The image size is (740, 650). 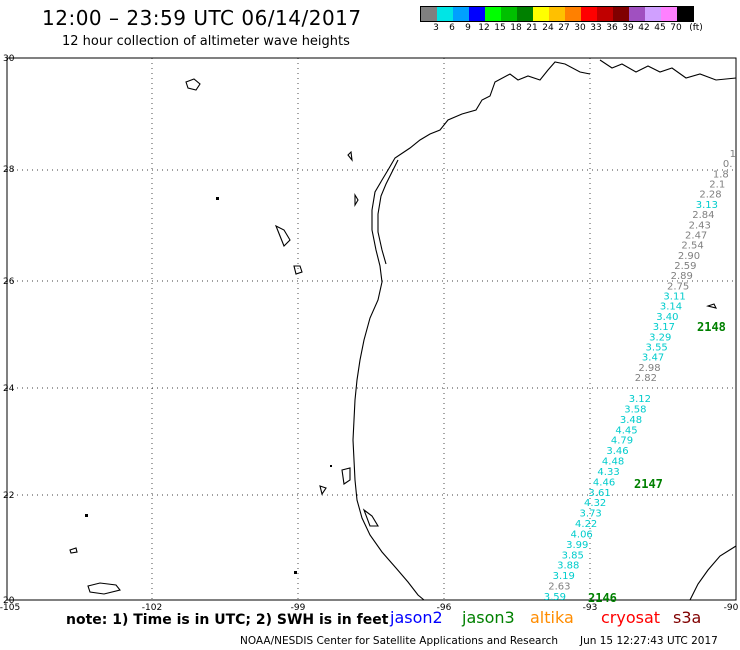 What do you see at coordinates (602, 598) in the screenshot?
I see `pass-number-label: 2146` at bounding box center [602, 598].